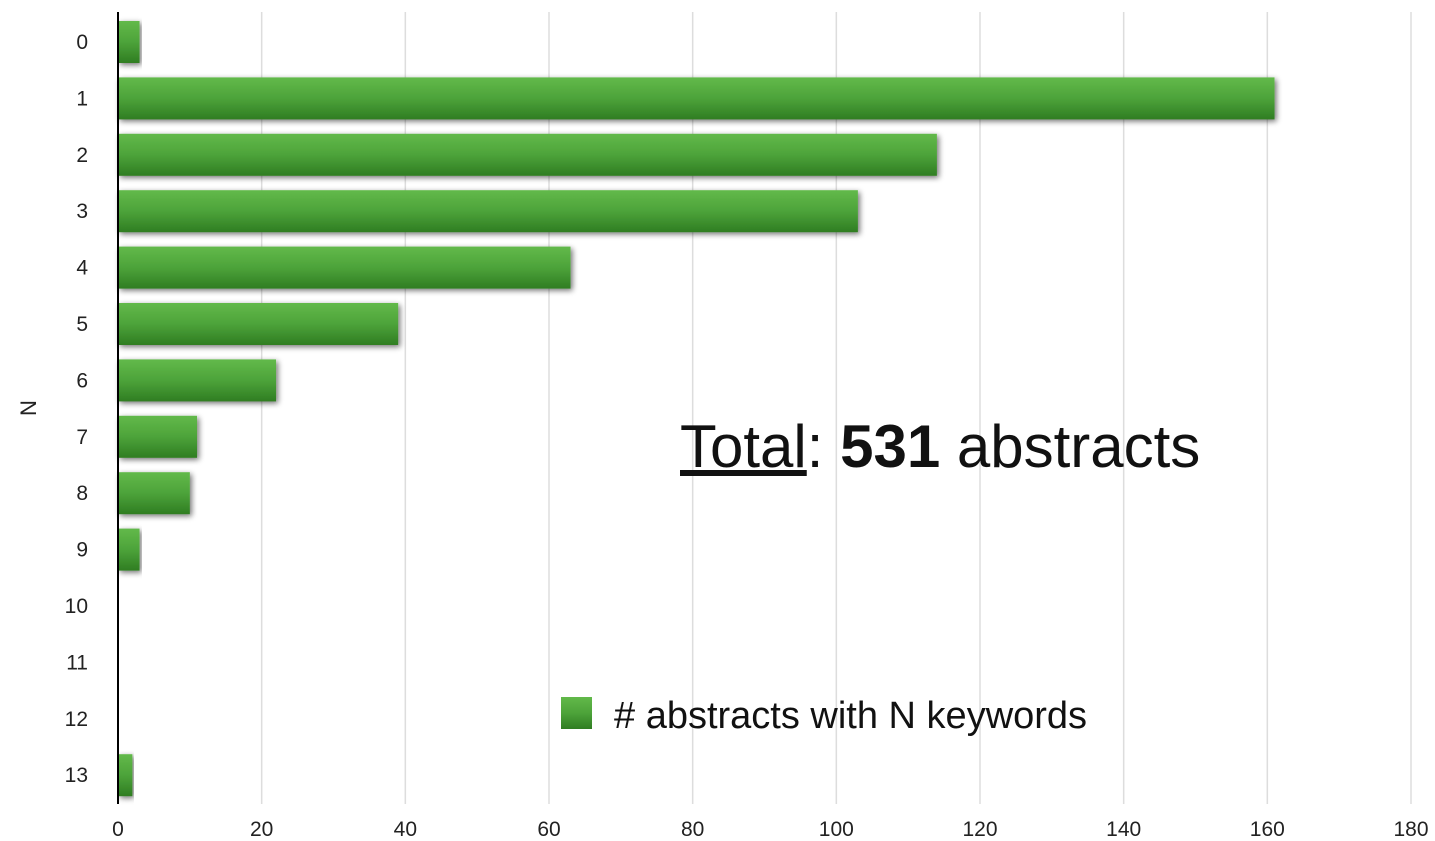  I want to click on y-tick-label: 1, so click(82, 98).